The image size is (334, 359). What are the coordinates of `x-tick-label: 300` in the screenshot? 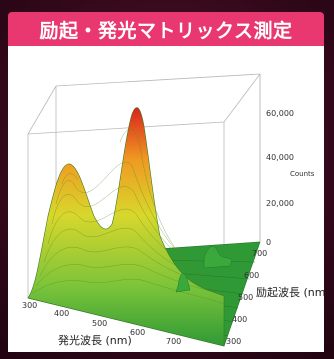 It's located at (29, 305).